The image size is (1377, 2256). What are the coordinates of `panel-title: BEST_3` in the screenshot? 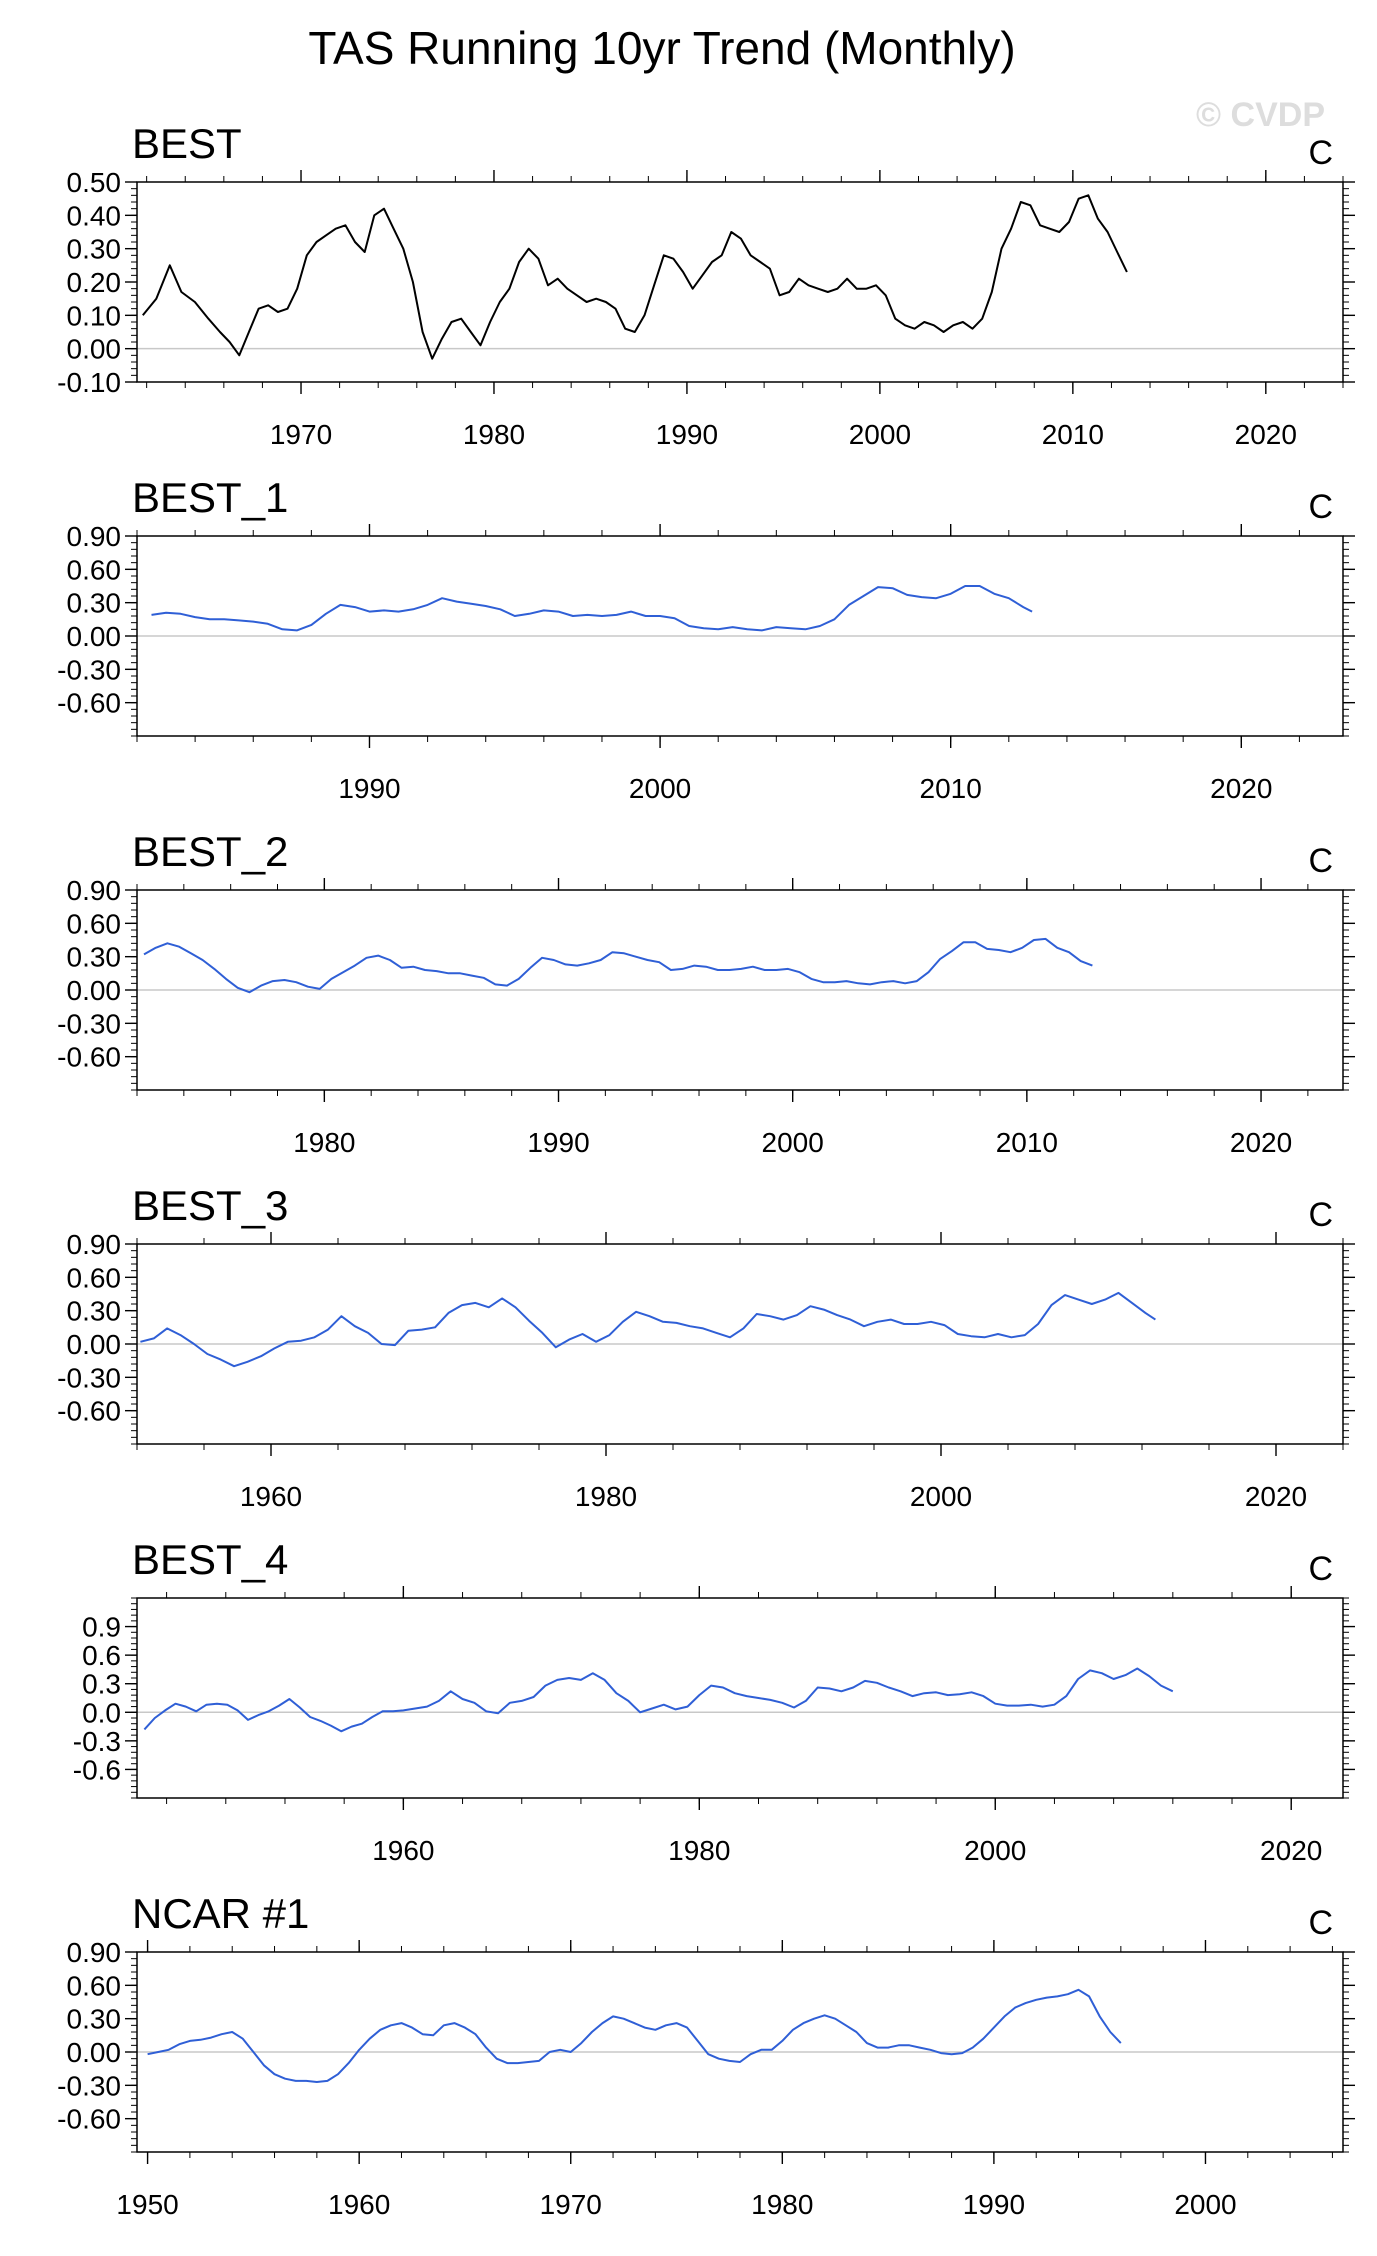 It's located at (210, 1205).